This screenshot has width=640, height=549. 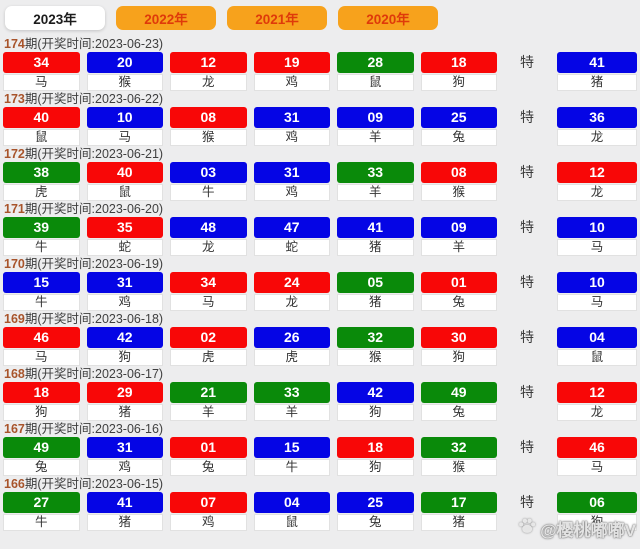 I want to click on period-info: 期(开奖时间:2023-06-15), so click(x=94, y=484).